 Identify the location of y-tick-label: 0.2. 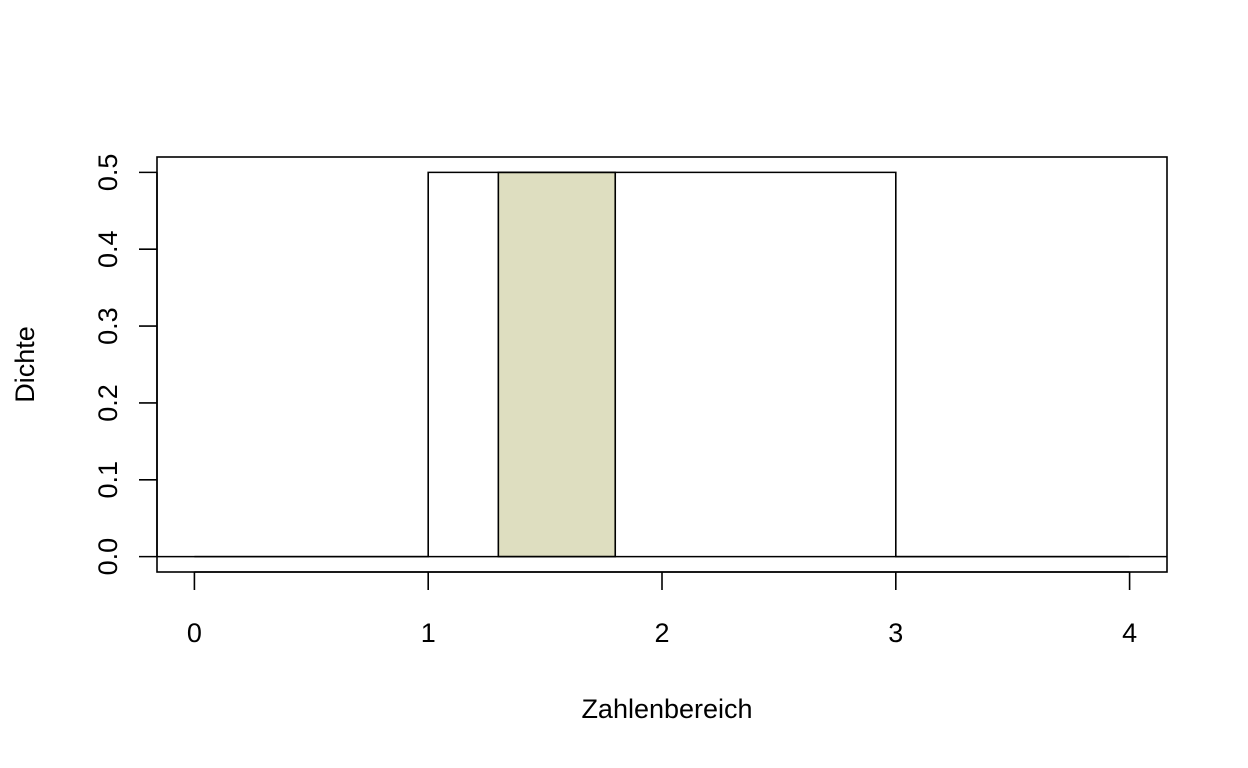
(108, 403).